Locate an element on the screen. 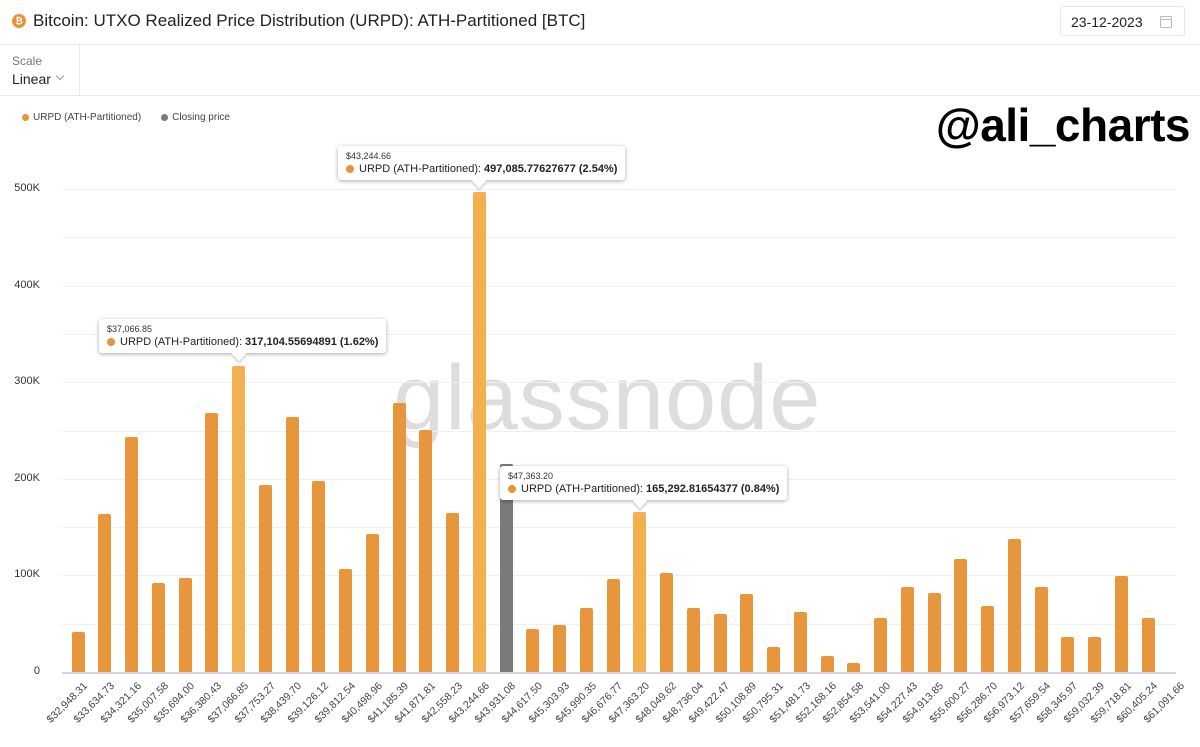  tooltip-price: $43,244.66 is located at coordinates (369, 156).